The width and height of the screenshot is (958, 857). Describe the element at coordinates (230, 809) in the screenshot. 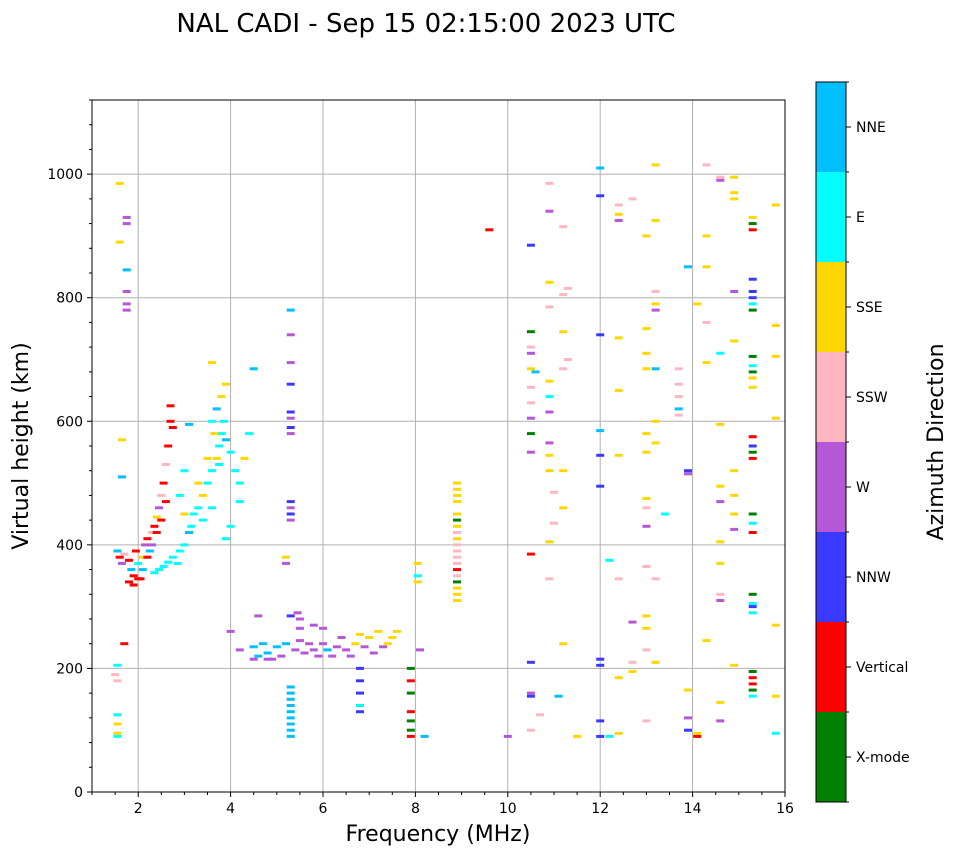

I see `x-tick-label: 4` at that location.